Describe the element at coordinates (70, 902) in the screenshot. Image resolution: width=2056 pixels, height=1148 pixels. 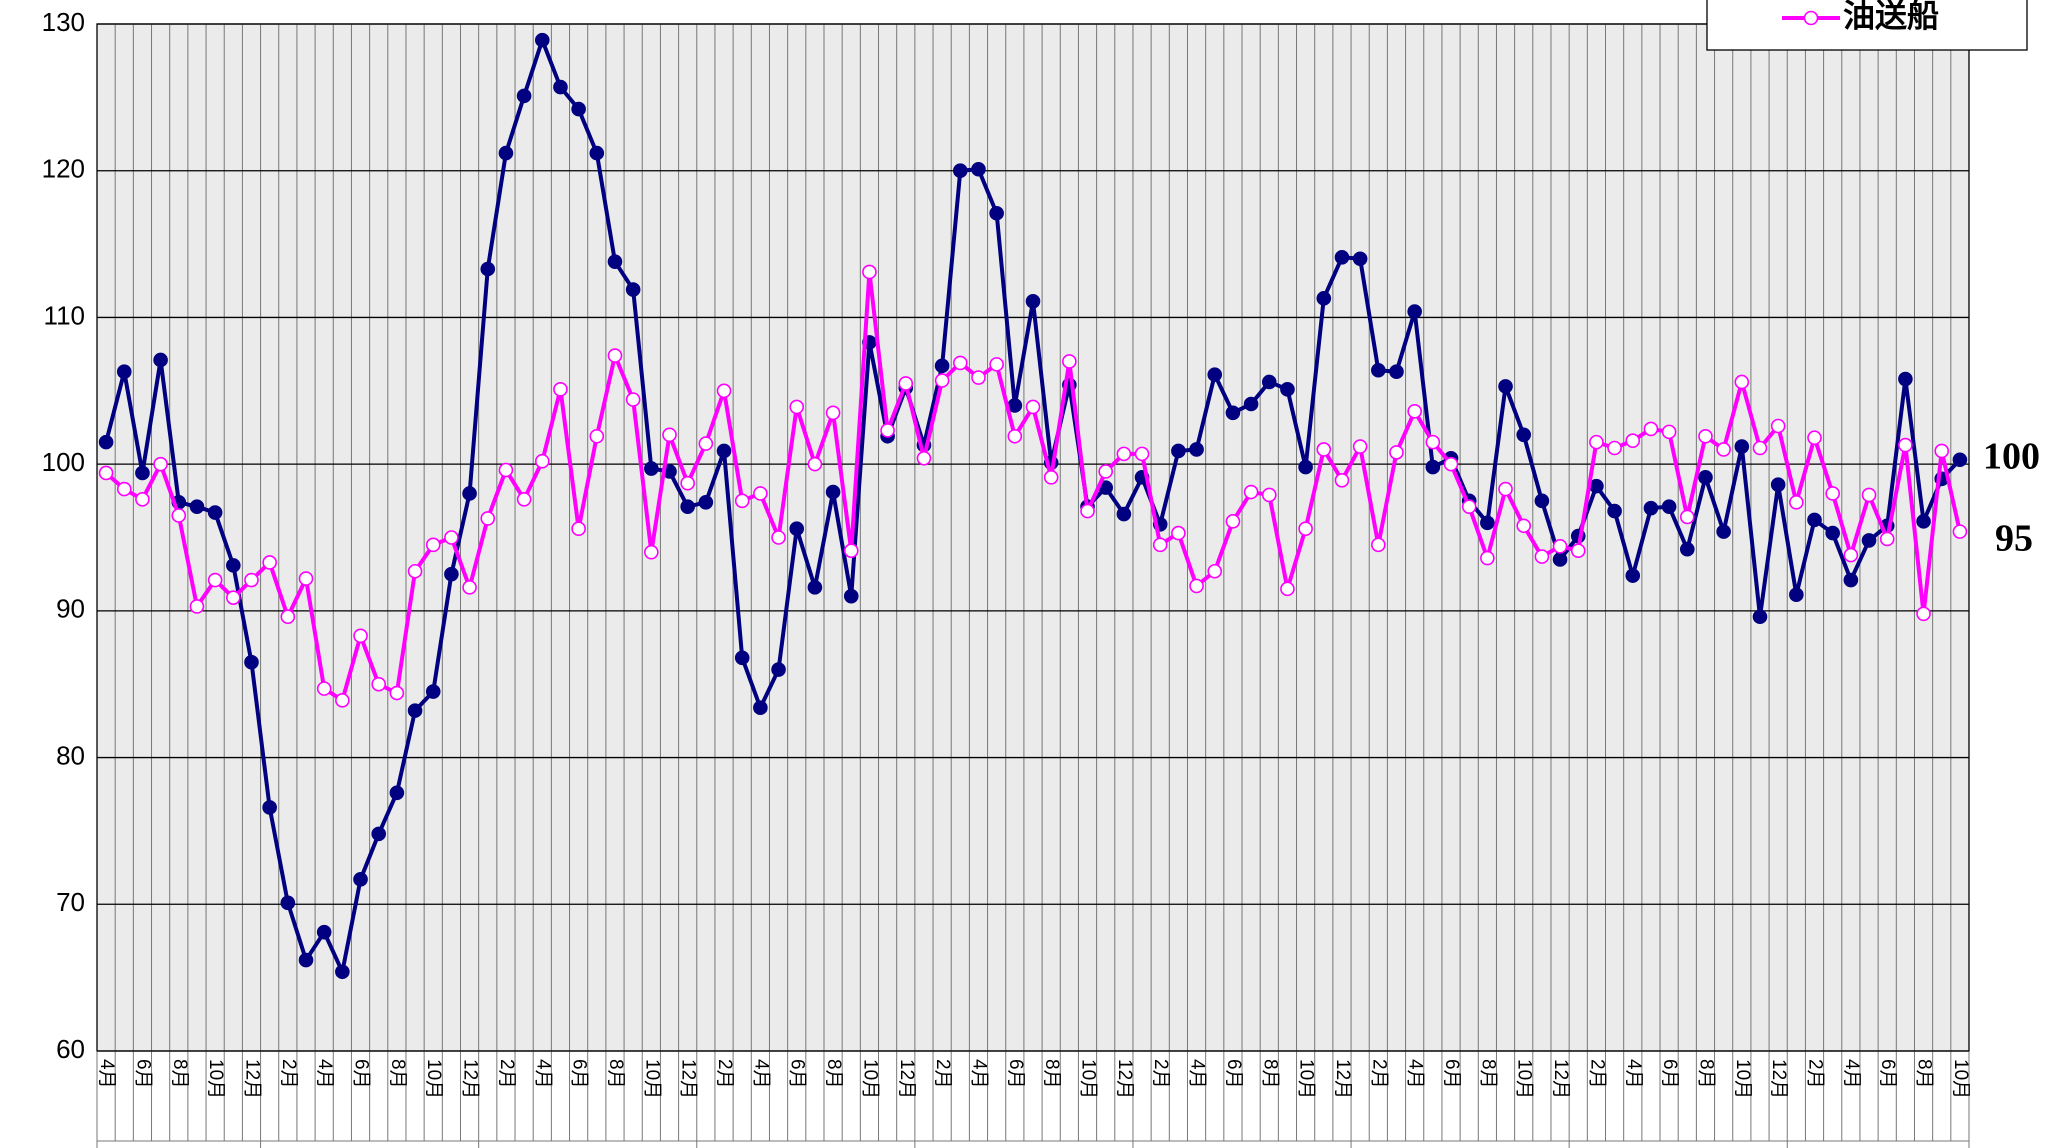
I see `y-tick-label: 70` at that location.